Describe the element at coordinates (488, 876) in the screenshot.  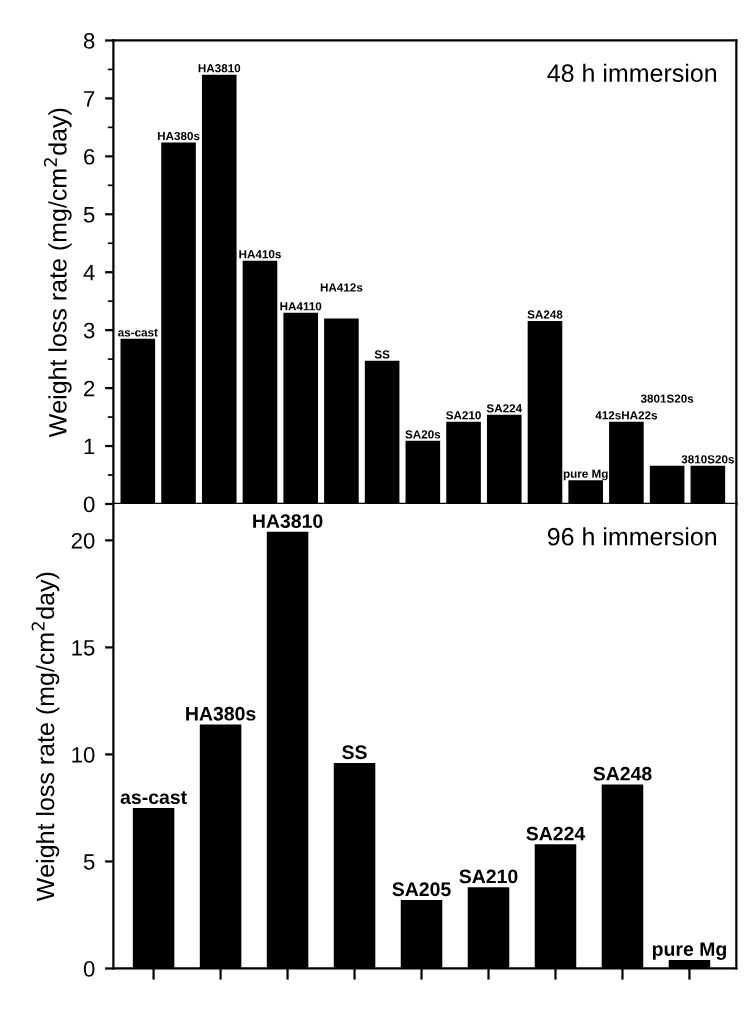
I see `x-tick-label: SA210` at that location.